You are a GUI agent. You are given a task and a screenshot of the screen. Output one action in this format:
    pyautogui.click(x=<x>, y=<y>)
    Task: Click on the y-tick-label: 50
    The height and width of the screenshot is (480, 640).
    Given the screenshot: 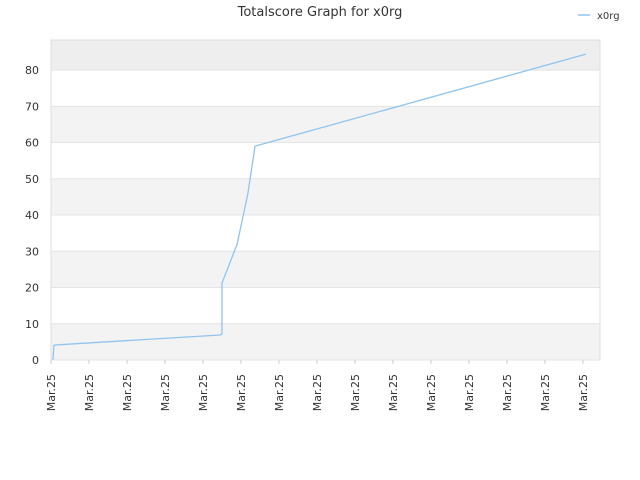 What is the action you would take?
    pyautogui.click(x=32, y=179)
    